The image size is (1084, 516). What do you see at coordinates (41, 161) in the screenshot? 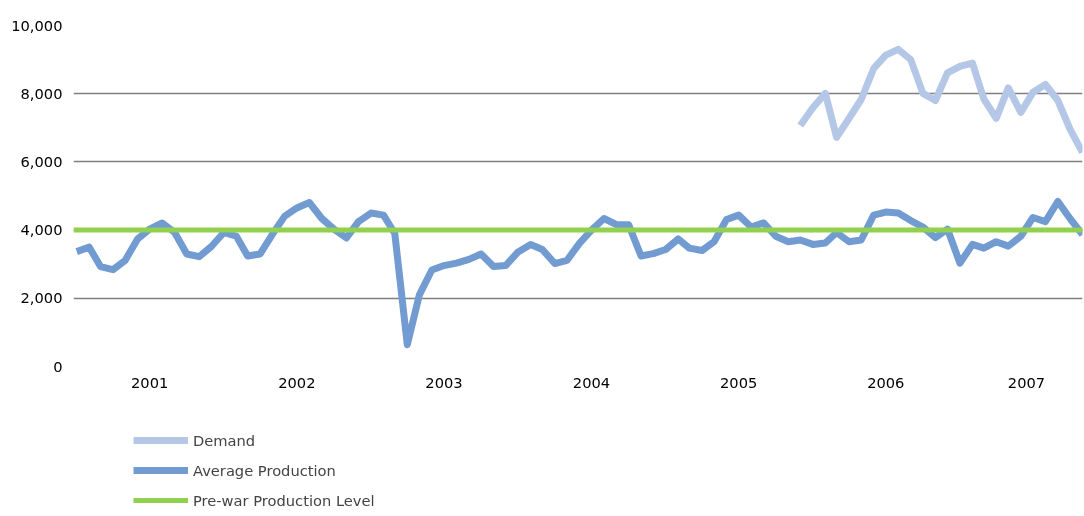
I see `y-tick-label: 6,000` at bounding box center [41, 161].